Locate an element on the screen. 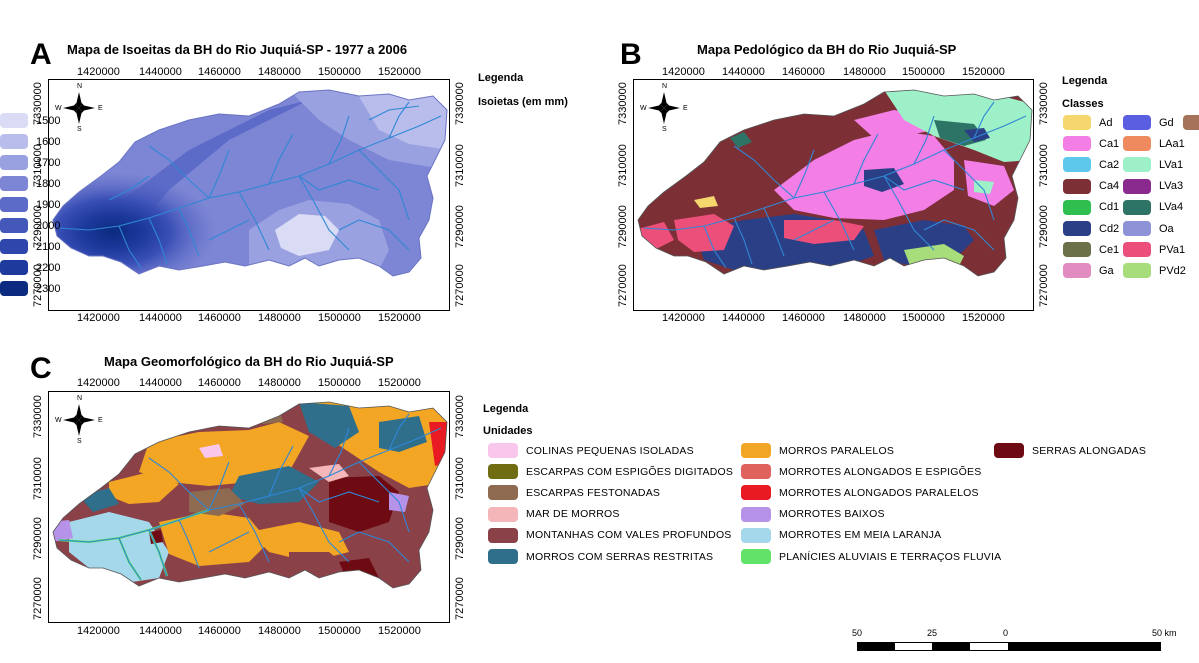  compass-e: E is located at coordinates (100, 420).